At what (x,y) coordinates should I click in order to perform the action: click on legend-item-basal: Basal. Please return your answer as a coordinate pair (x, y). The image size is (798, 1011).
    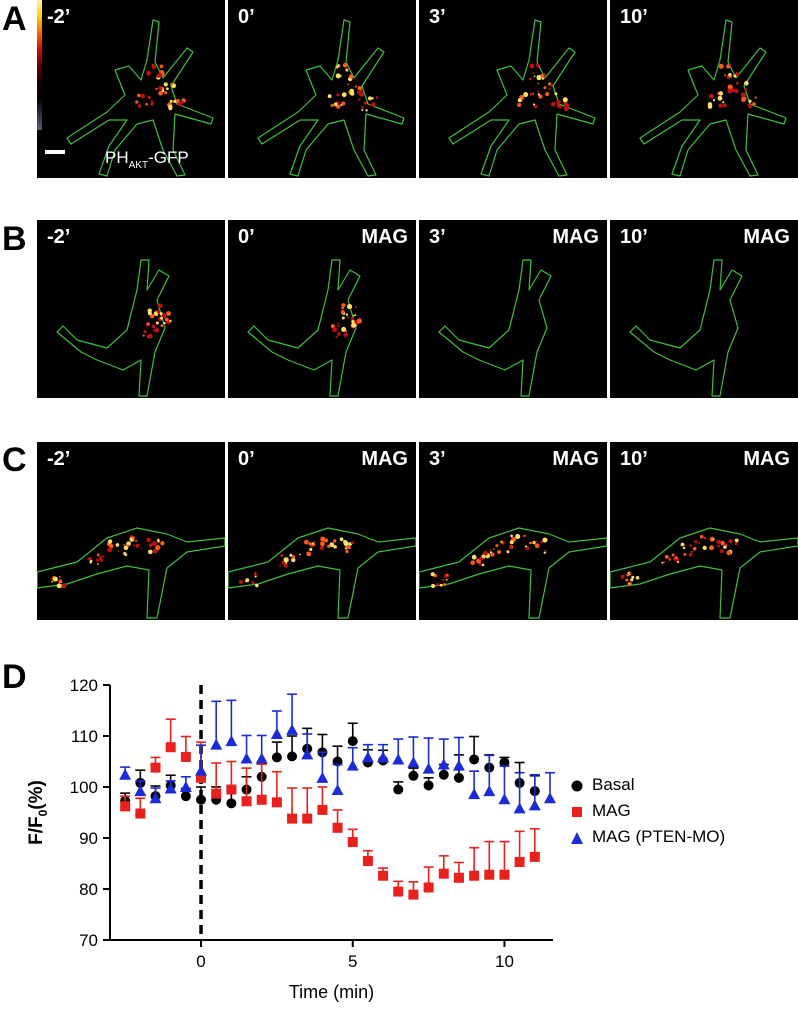
    Looking at the image, I should click on (602, 785).